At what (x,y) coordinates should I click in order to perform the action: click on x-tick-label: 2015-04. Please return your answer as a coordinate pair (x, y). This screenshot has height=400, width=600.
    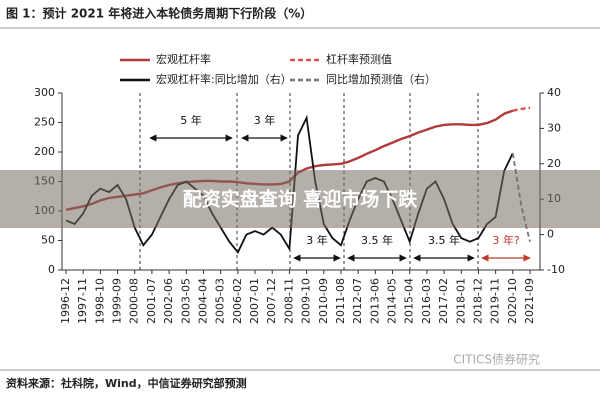
    Looking at the image, I should click on (409, 301).